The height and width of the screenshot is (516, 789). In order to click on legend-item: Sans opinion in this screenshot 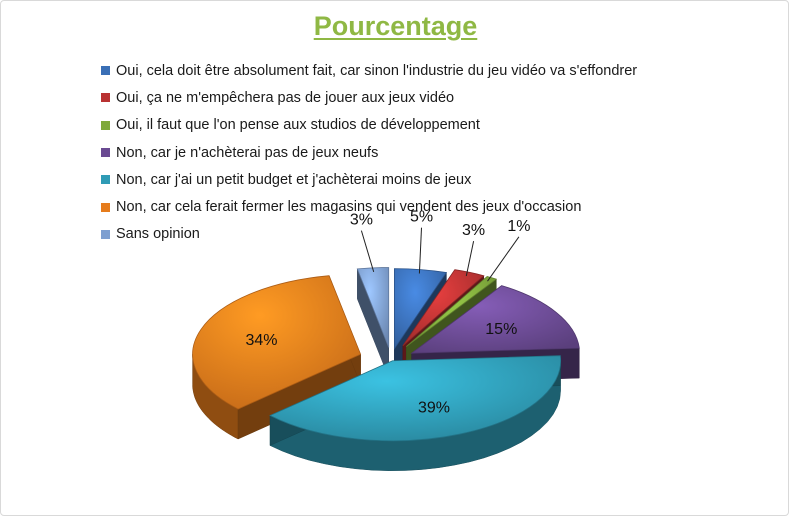, I will do `click(369, 234)`.